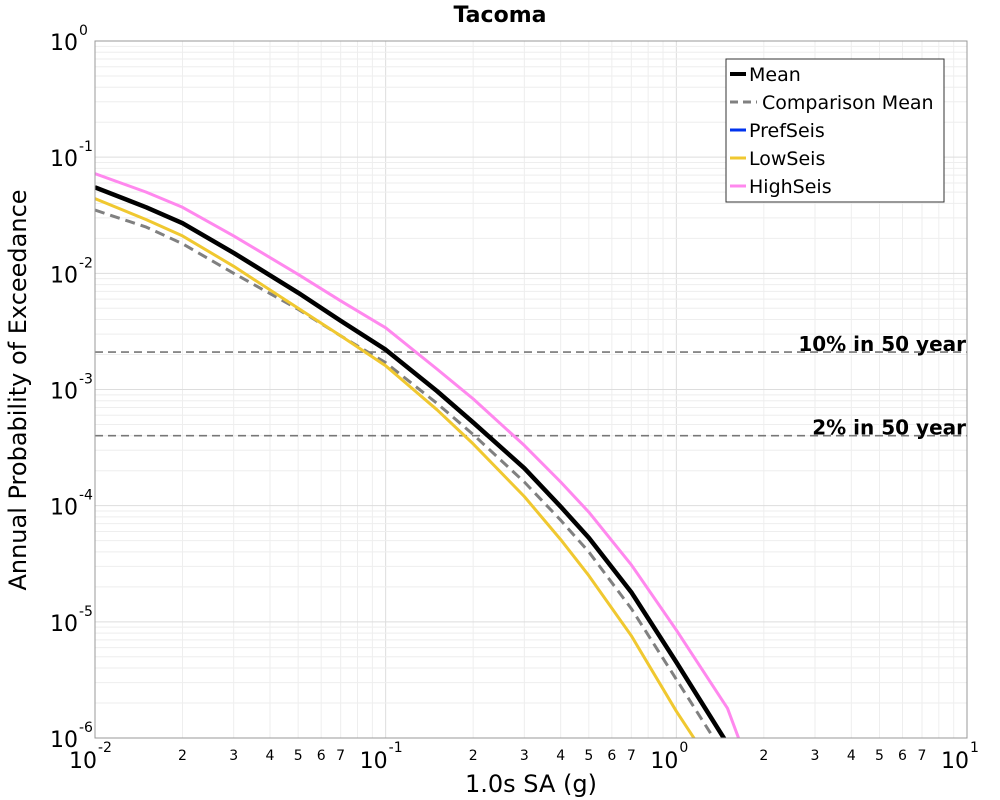 The height and width of the screenshot is (800, 1000). Describe the element at coordinates (882, 344) in the screenshot. I see `reference-line-label: 10% in 50 year` at that location.